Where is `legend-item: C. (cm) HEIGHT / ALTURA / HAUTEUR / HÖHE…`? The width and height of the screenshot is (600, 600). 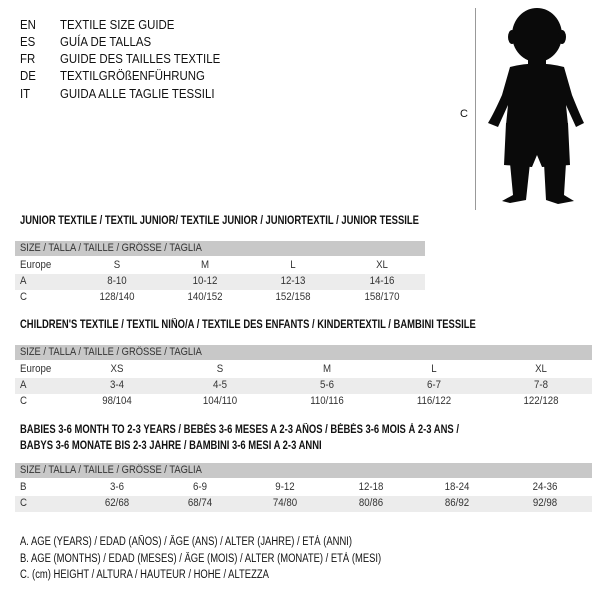
legend-item: C. (cm) HEIGHT / ALTURA / HAUTEUR / HÖHE… is located at coordinates (144, 575).